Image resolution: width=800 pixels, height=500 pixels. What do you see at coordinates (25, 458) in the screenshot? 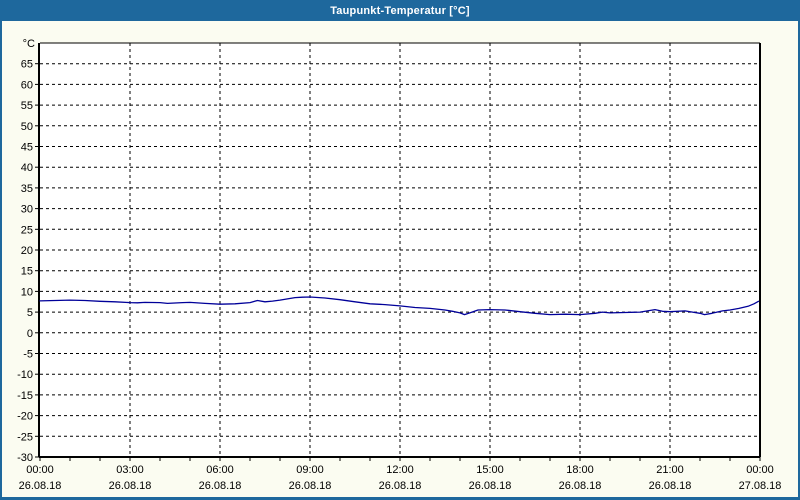
I see `axis-tick-label: -30` at bounding box center [25, 458].